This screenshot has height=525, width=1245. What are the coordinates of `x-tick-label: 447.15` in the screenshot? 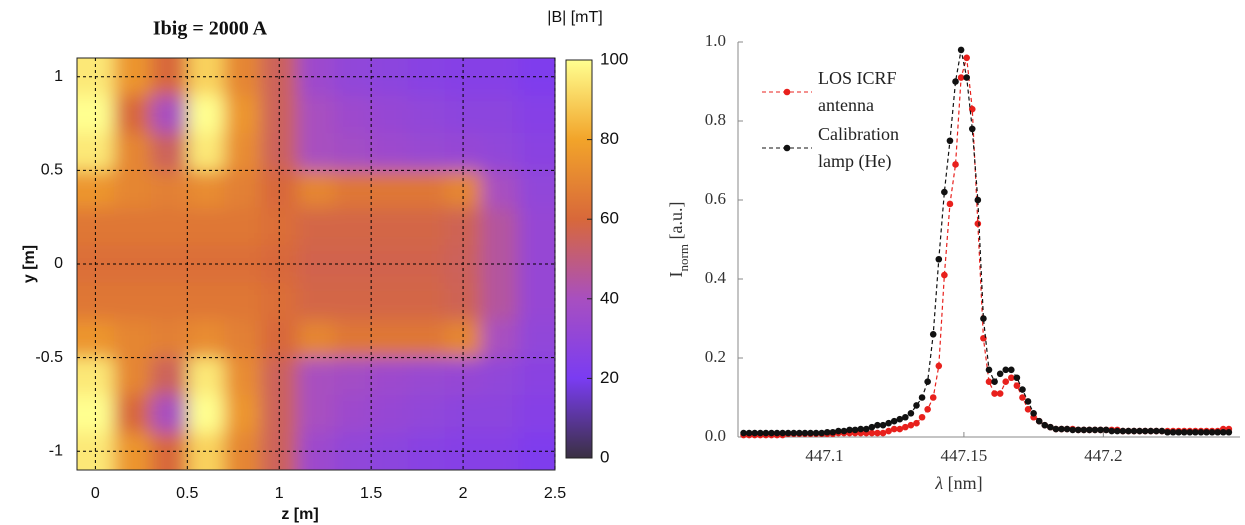 It's located at (964, 455).